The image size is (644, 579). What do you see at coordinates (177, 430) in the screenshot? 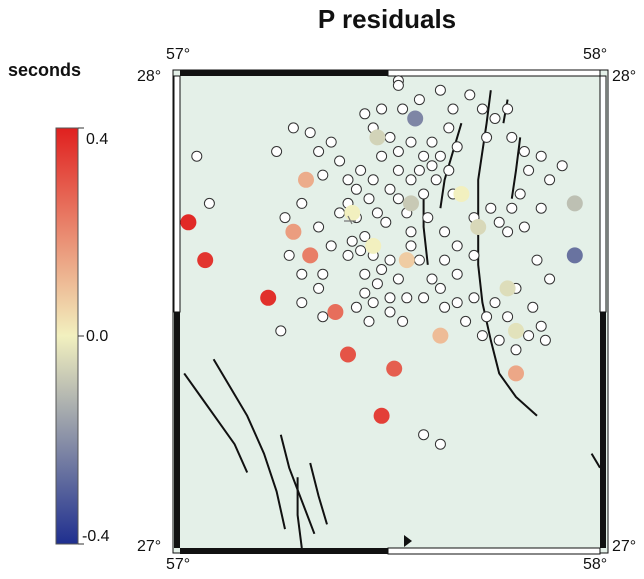
I see `frame-segment-left-black` at bounding box center [177, 430].